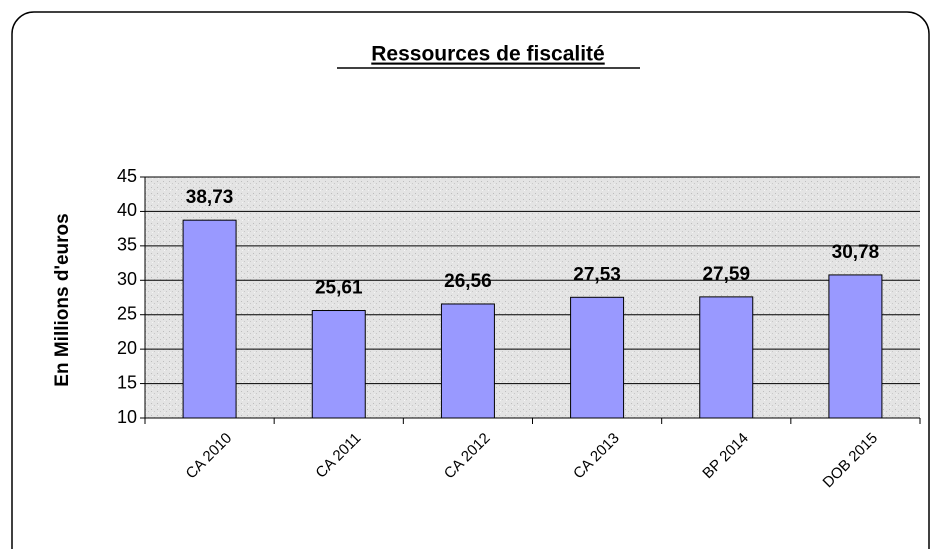 This screenshot has width=941, height=549. Describe the element at coordinates (127, 313) in the screenshot. I see `y-tick-label: 25` at that location.